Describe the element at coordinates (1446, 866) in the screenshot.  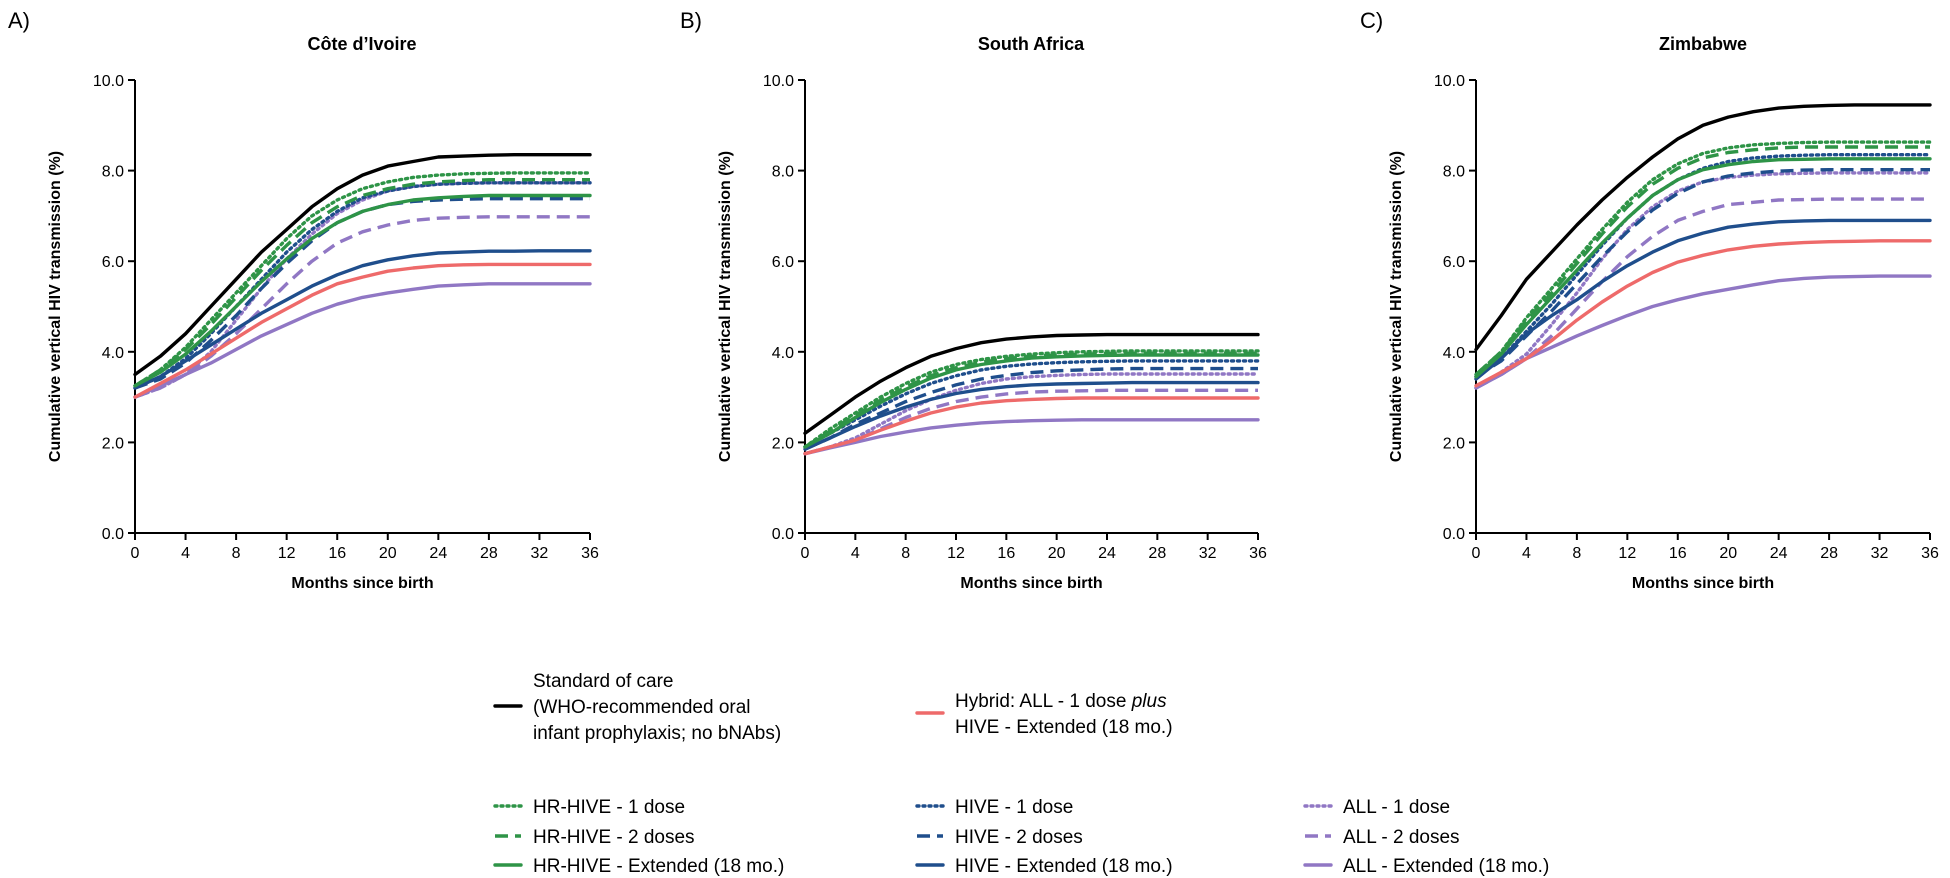
I see `legend-label: ALL - Extended (18 mo.)` at that location.